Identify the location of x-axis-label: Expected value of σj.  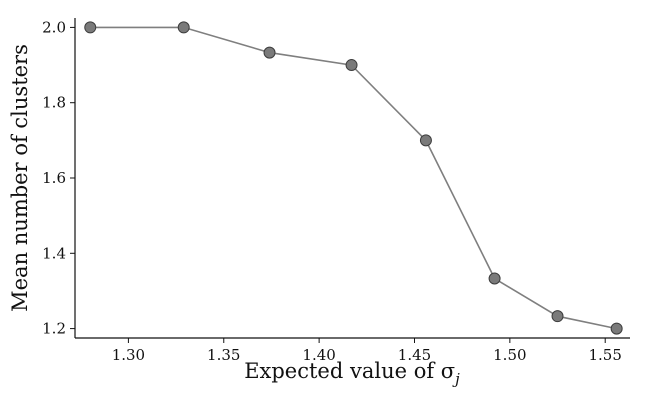
(352, 373).